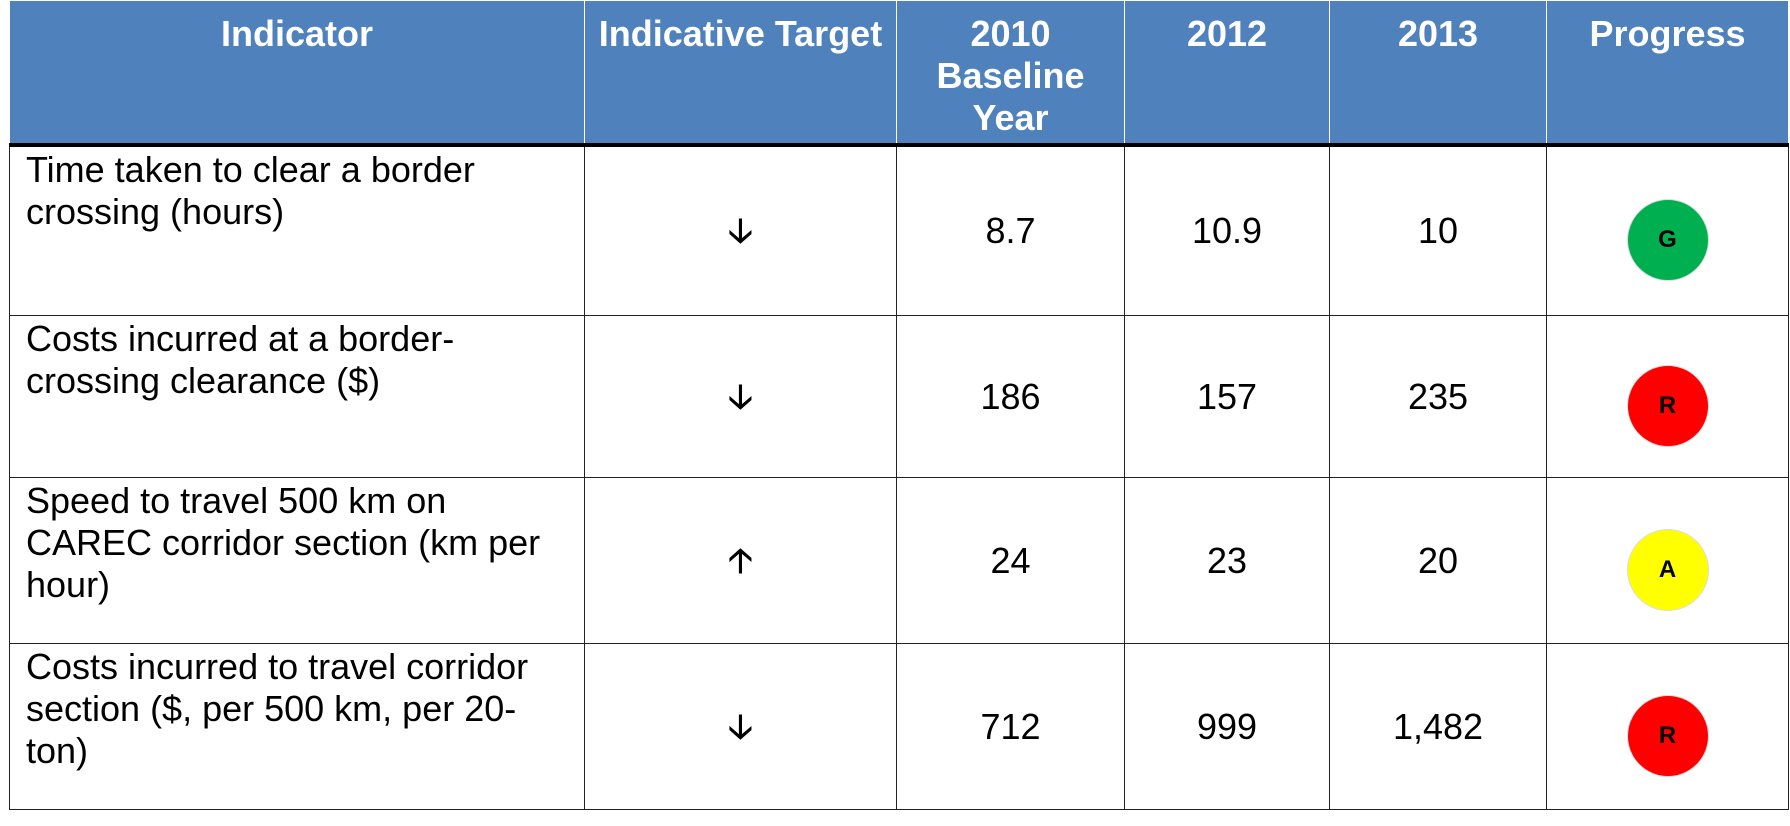 This screenshot has width=1790, height=826. Describe the element at coordinates (1227, 73) in the screenshot. I see `header-cell: 2012` at that location.